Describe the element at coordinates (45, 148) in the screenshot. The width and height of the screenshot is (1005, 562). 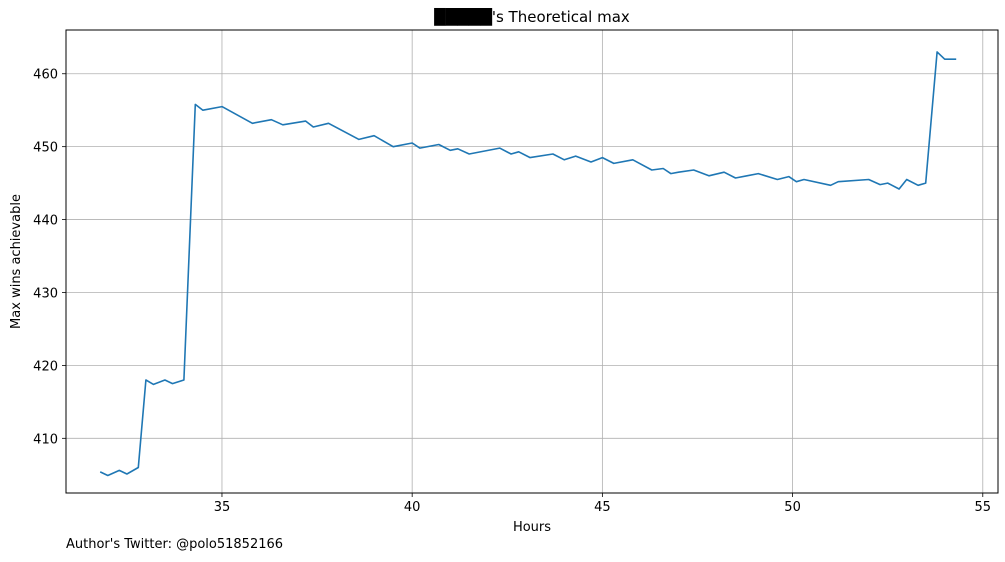
I see `y-tick-label: 450` at that location.